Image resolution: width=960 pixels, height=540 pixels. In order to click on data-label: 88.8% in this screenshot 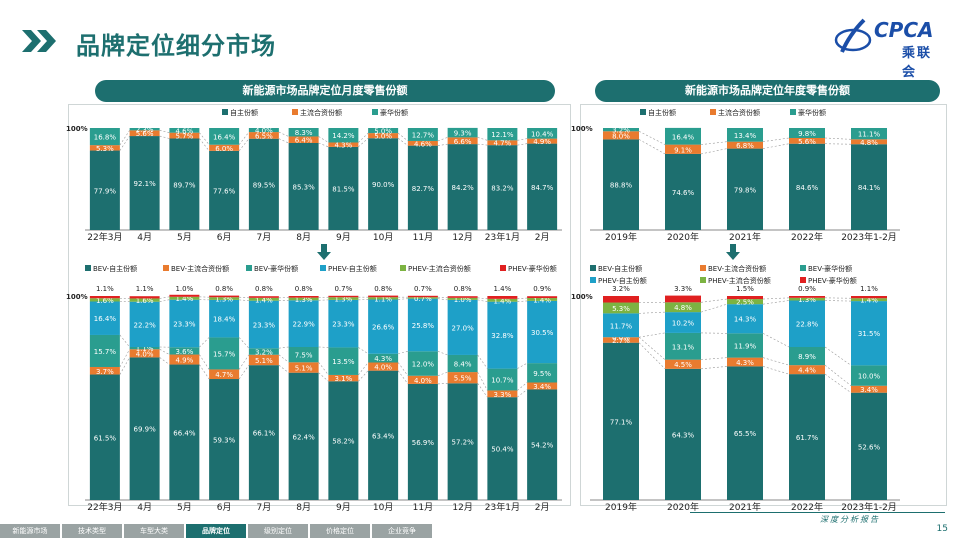, I will do `click(621, 186)`.